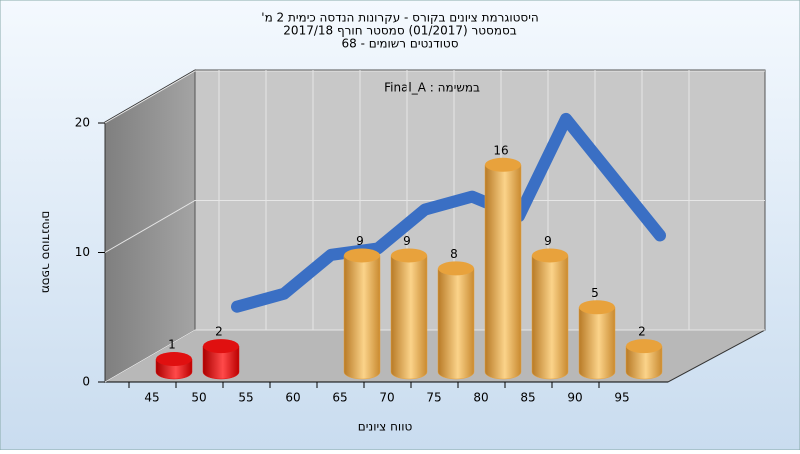 The image size is (800, 454). I want to click on y-axis-label: מספר סטודנטים, so click(47, 252).